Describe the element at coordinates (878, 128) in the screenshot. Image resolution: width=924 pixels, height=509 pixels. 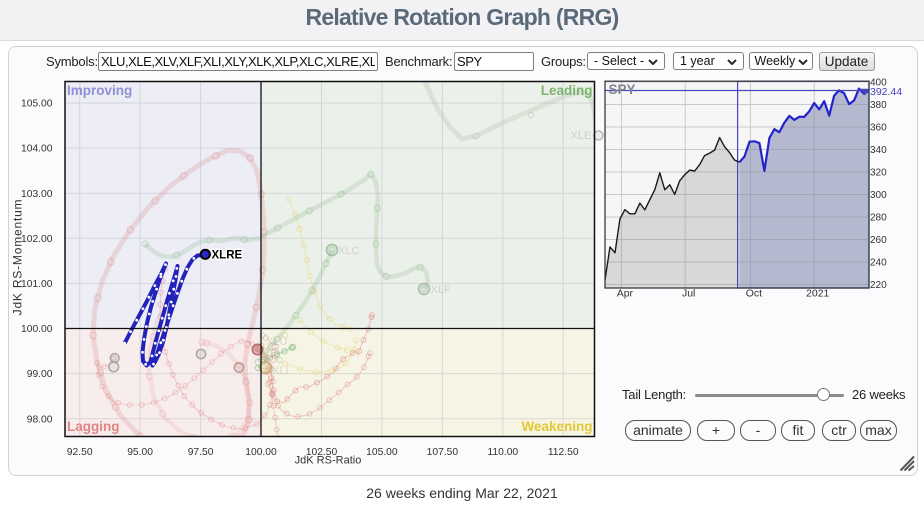
I see `svg-text: 360` at that location.